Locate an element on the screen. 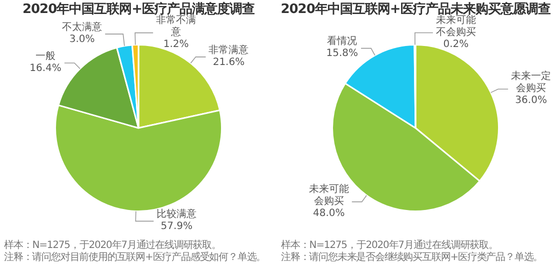  slice-label: 比较满意 is located at coordinates (177, 215).